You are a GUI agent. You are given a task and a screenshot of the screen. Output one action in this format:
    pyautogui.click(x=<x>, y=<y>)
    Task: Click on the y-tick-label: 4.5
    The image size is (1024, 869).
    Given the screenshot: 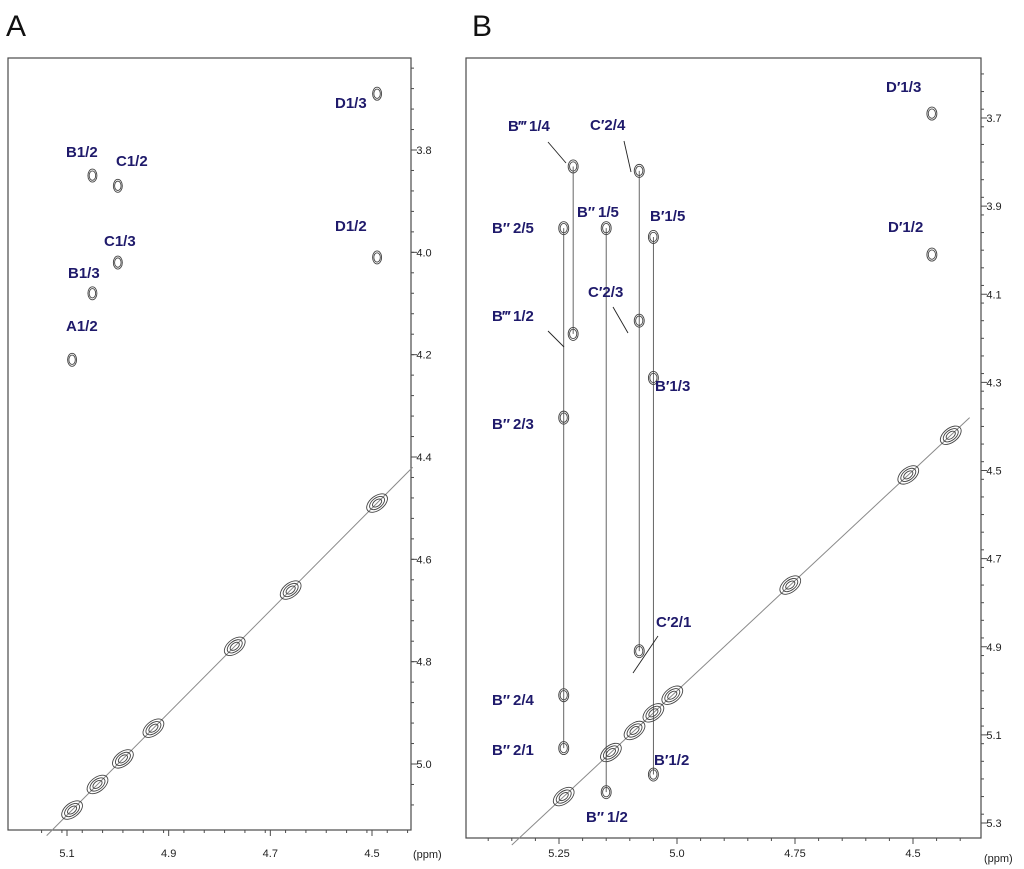 What is the action you would take?
    pyautogui.click(x=993, y=472)
    